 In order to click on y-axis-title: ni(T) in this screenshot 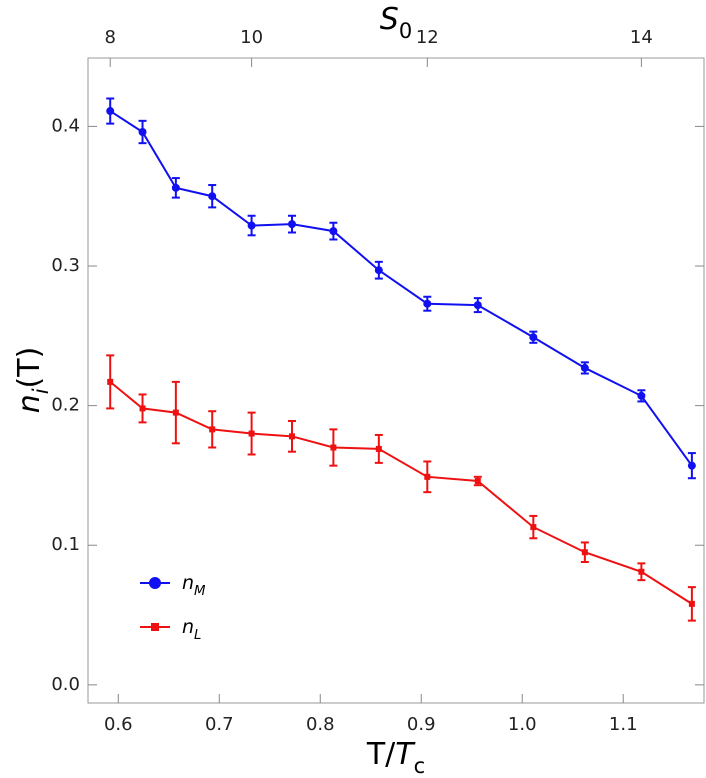, I will do `click(33, 380)`.